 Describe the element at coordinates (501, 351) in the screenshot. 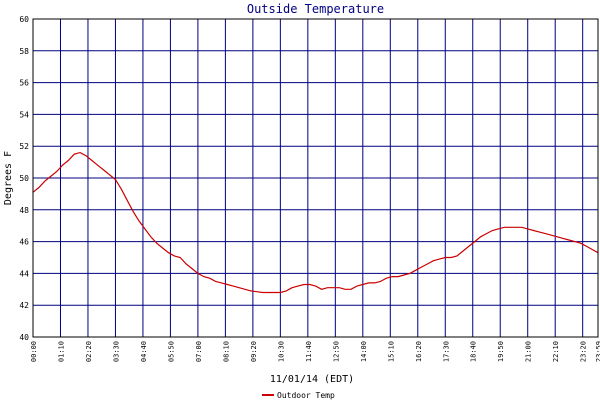

I see `x-tick-label: 19:50` at that location.